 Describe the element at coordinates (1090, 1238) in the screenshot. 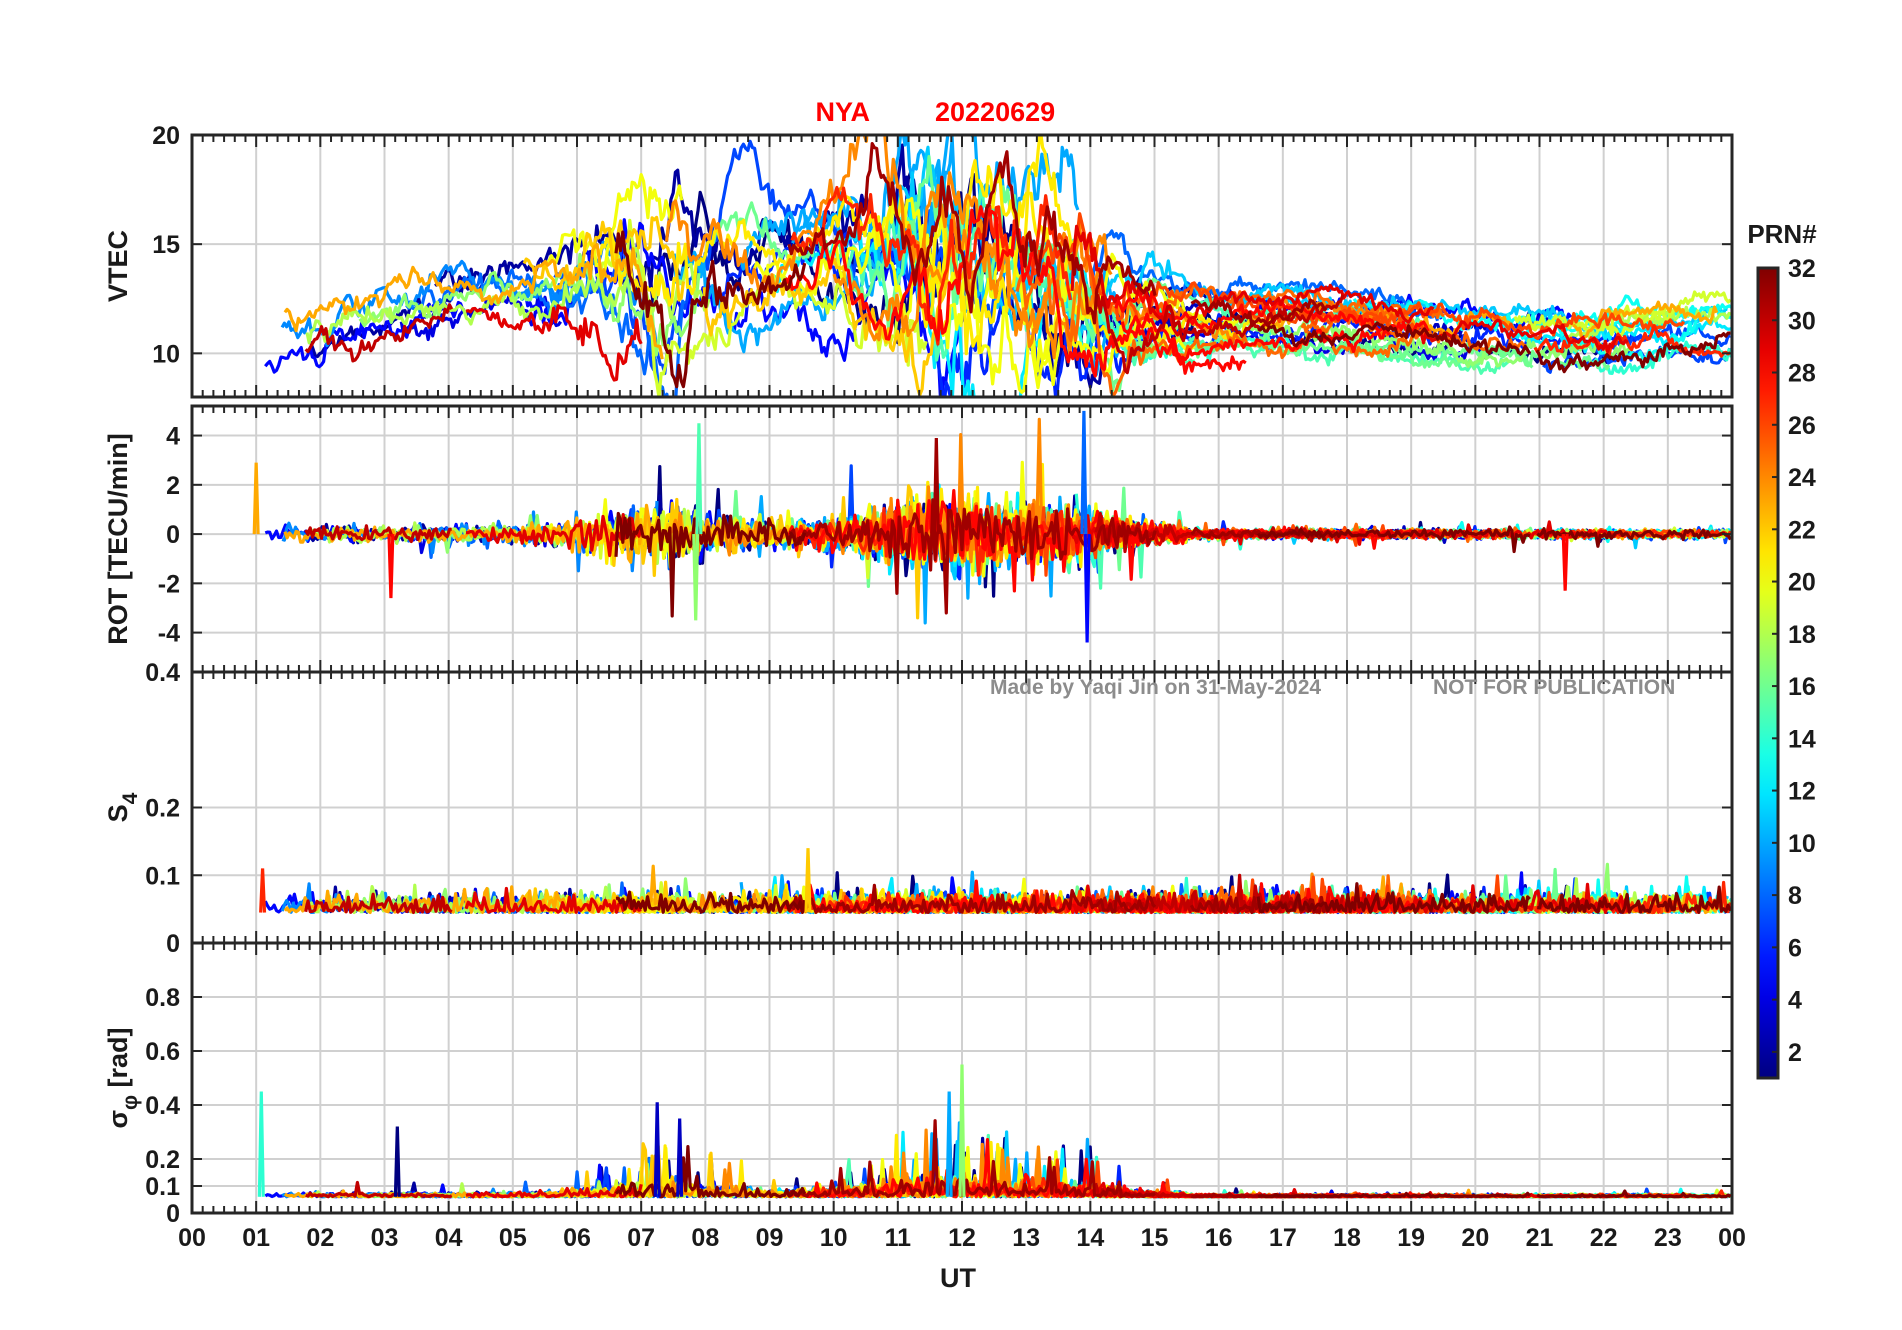

I see `x-tick-label: 14` at that location.